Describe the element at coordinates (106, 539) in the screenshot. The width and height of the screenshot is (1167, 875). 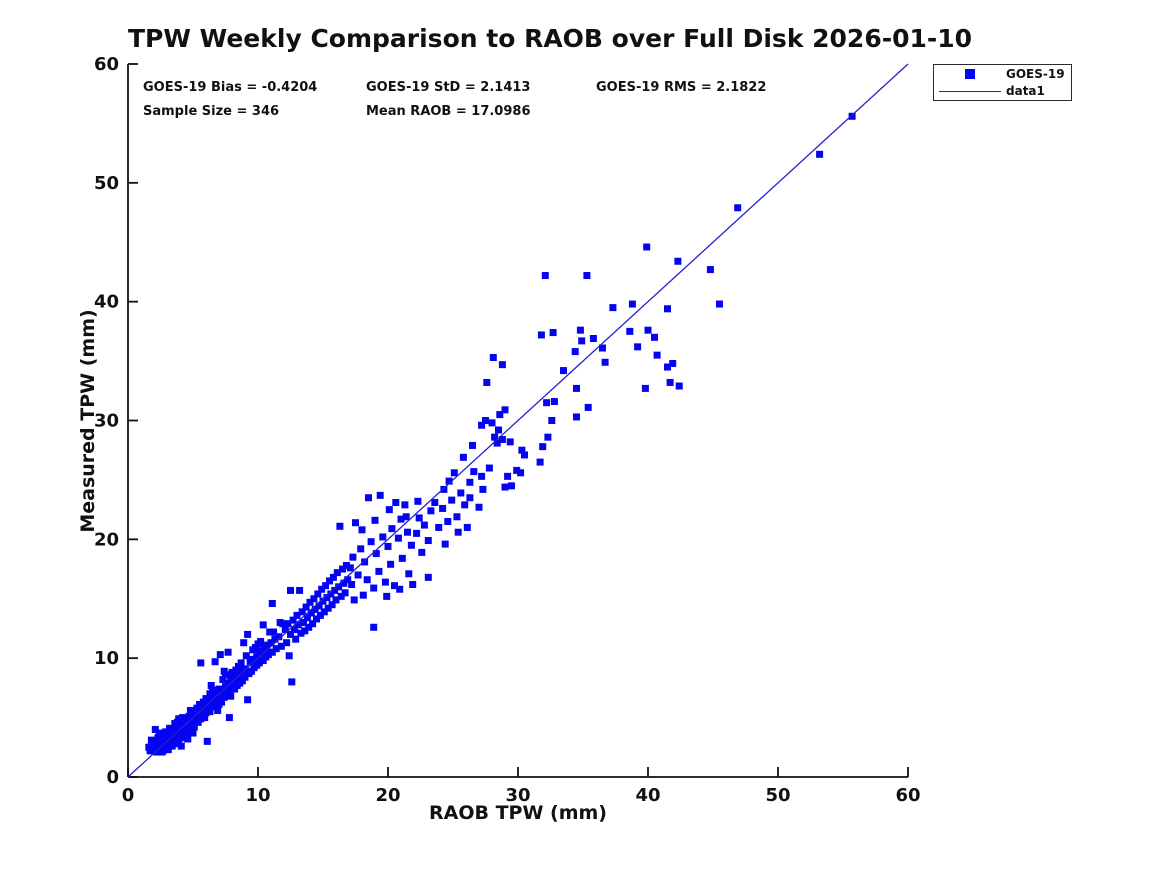
I see `y-tick-label: 20` at that location.